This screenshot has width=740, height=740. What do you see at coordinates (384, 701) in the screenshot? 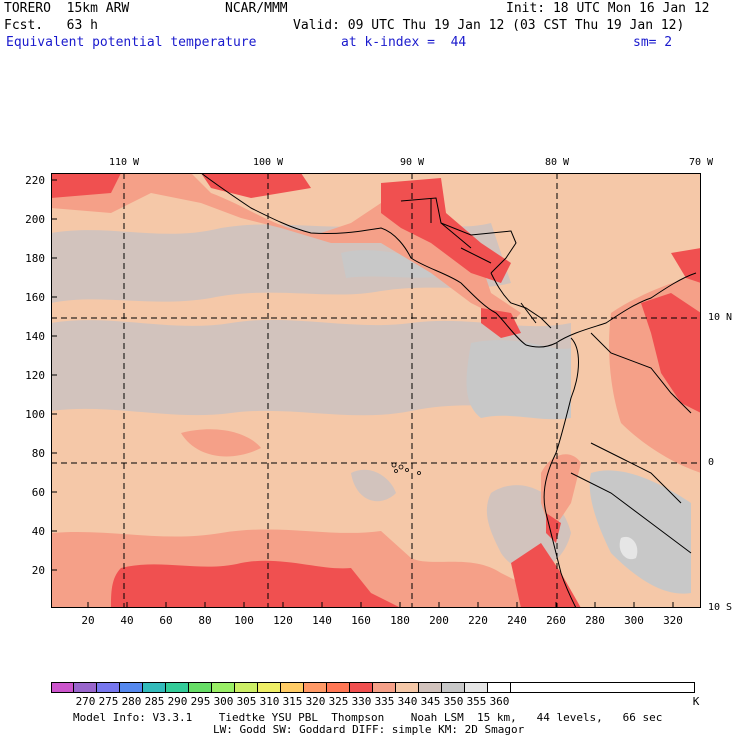
I see `colorbar-label: 335` at bounding box center [384, 701].